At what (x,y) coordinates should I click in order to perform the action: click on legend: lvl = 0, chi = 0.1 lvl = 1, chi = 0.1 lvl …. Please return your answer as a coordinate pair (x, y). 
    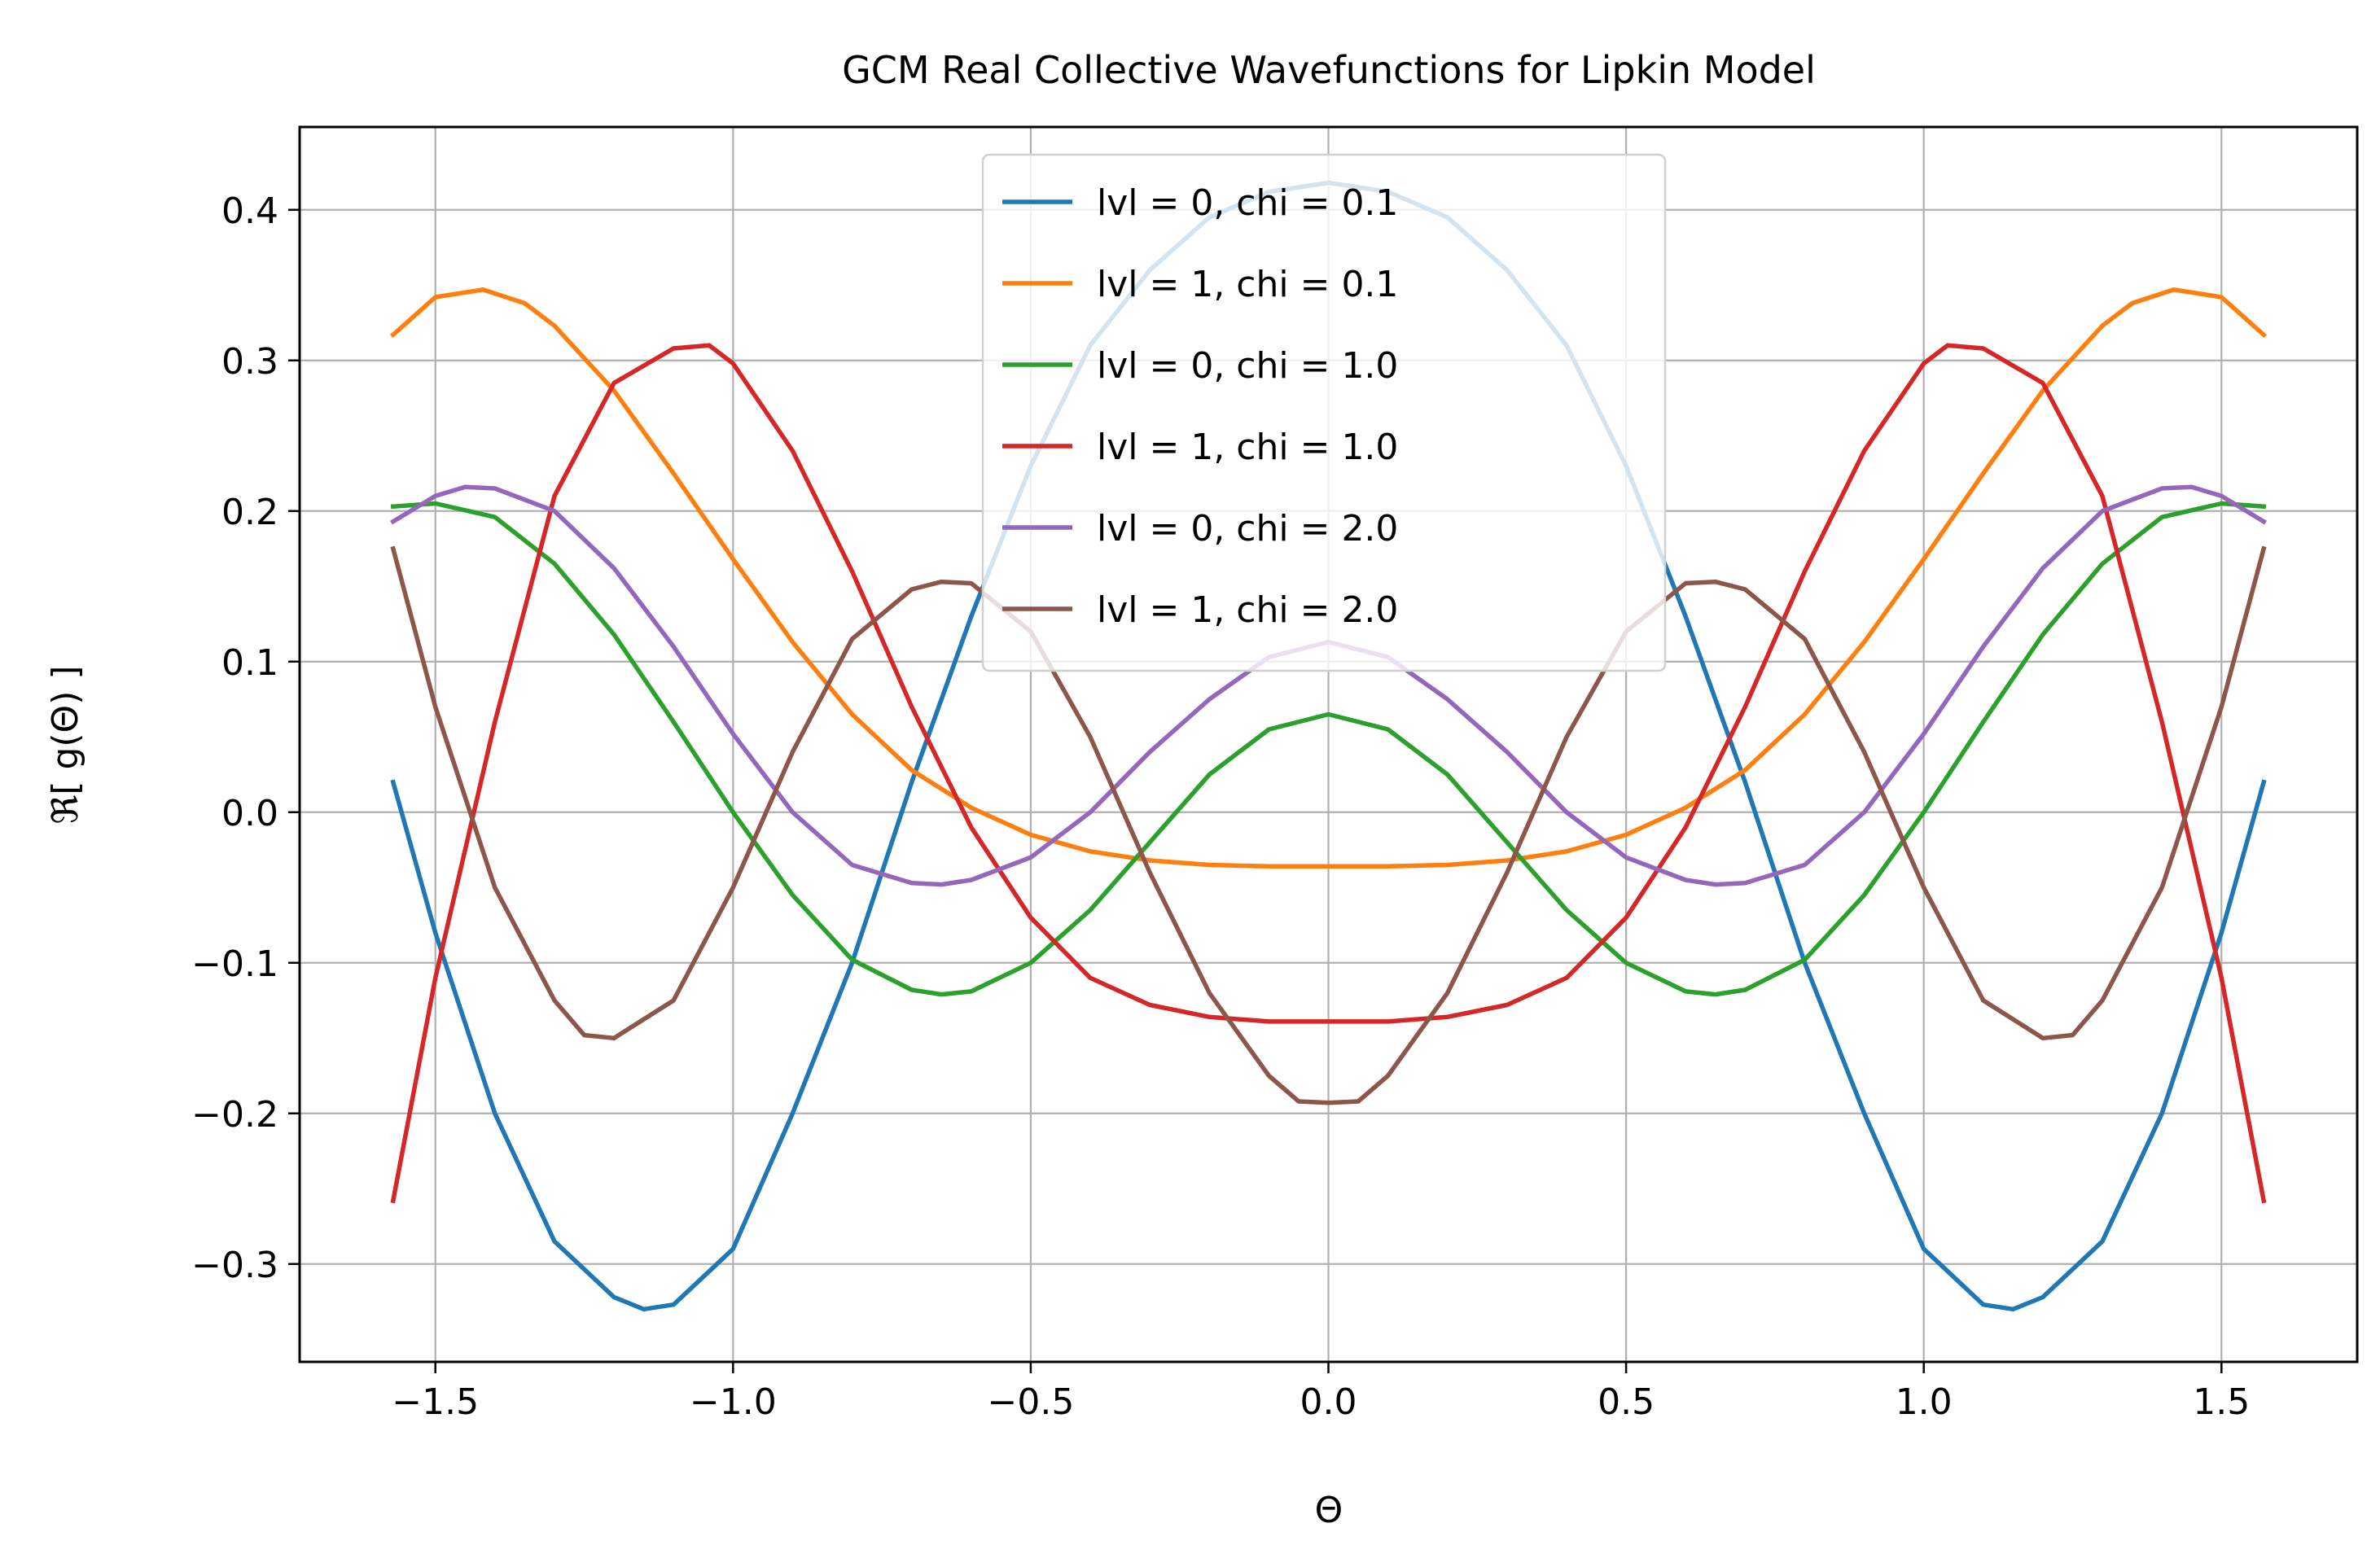
    Looking at the image, I should click on (1324, 412).